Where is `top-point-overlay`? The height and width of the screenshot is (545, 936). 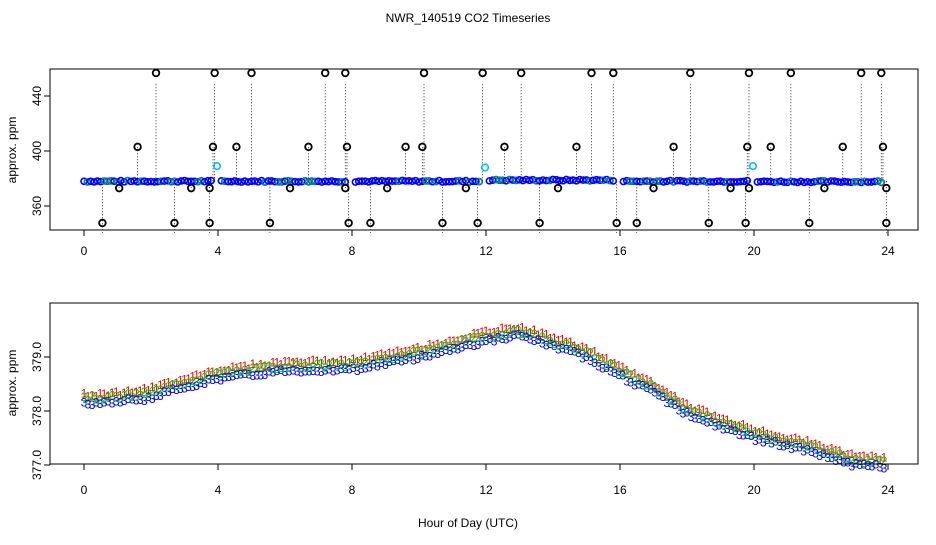 top-point-overlay is located at coordinates (282, 182).